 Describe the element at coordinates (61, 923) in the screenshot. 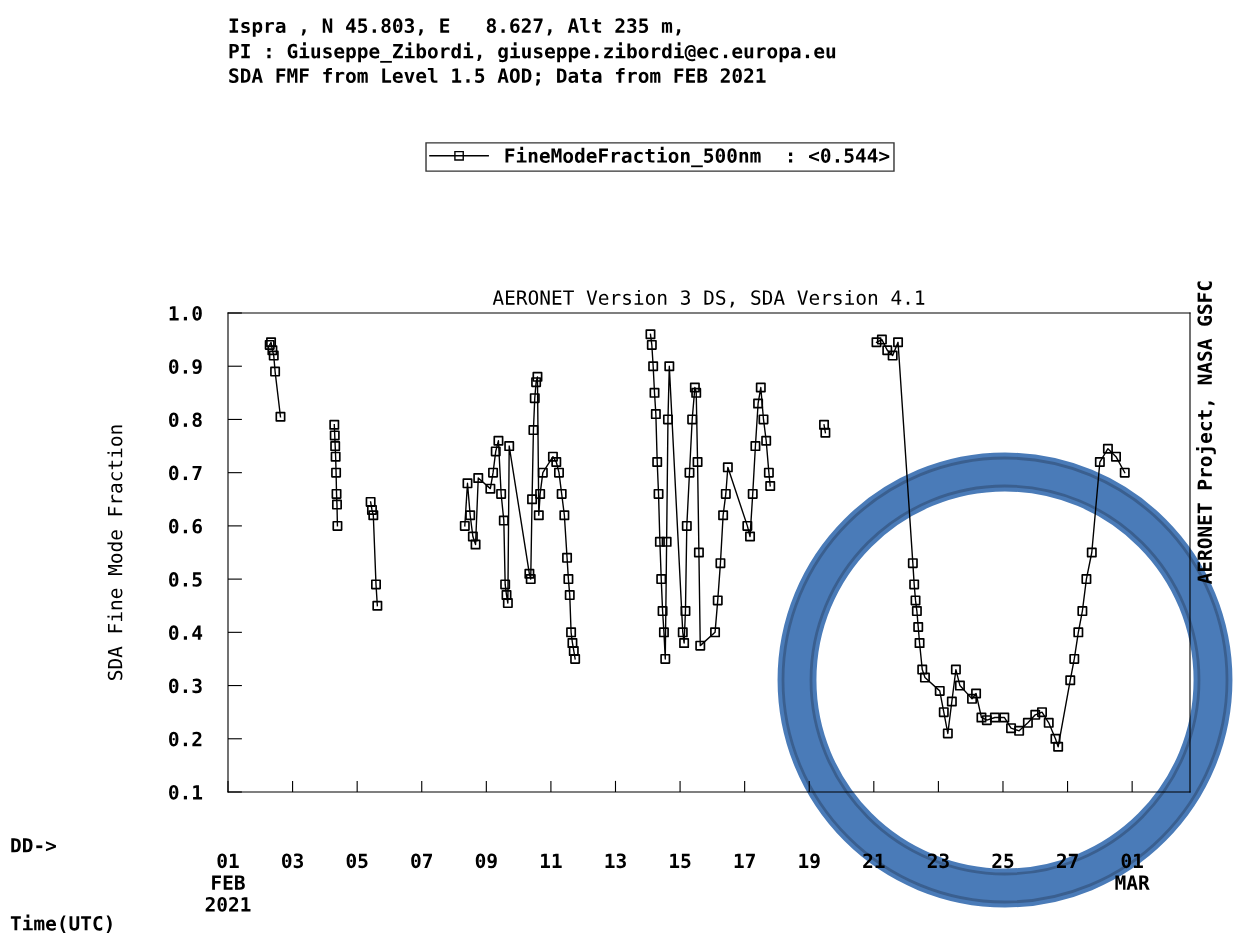

I see `text: Time(UTC)` at that location.